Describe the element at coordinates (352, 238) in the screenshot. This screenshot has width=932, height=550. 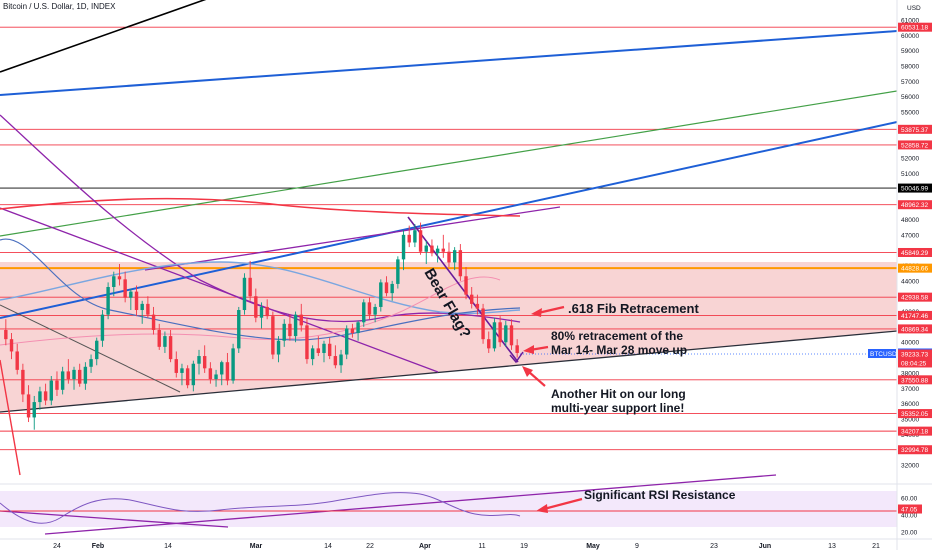
I see `purple-channel-line` at that location.